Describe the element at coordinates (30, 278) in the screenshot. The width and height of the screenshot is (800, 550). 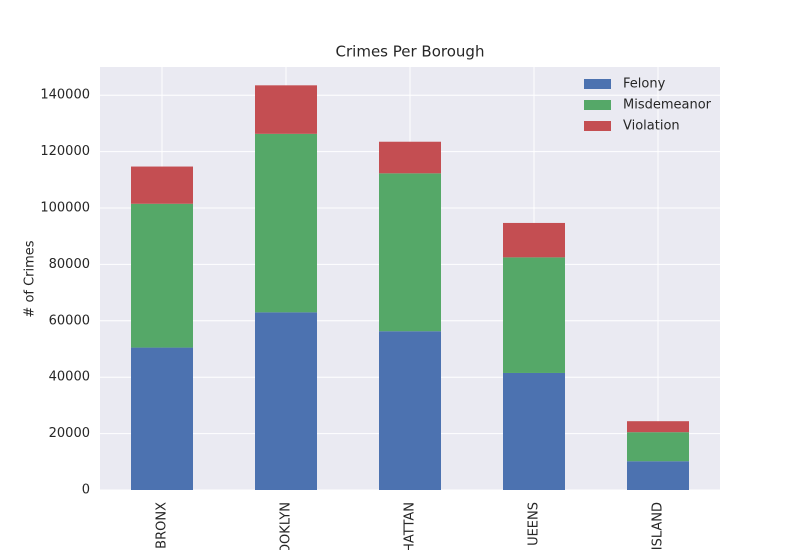
I see `y-axis-label: # of Crimes` at that location.